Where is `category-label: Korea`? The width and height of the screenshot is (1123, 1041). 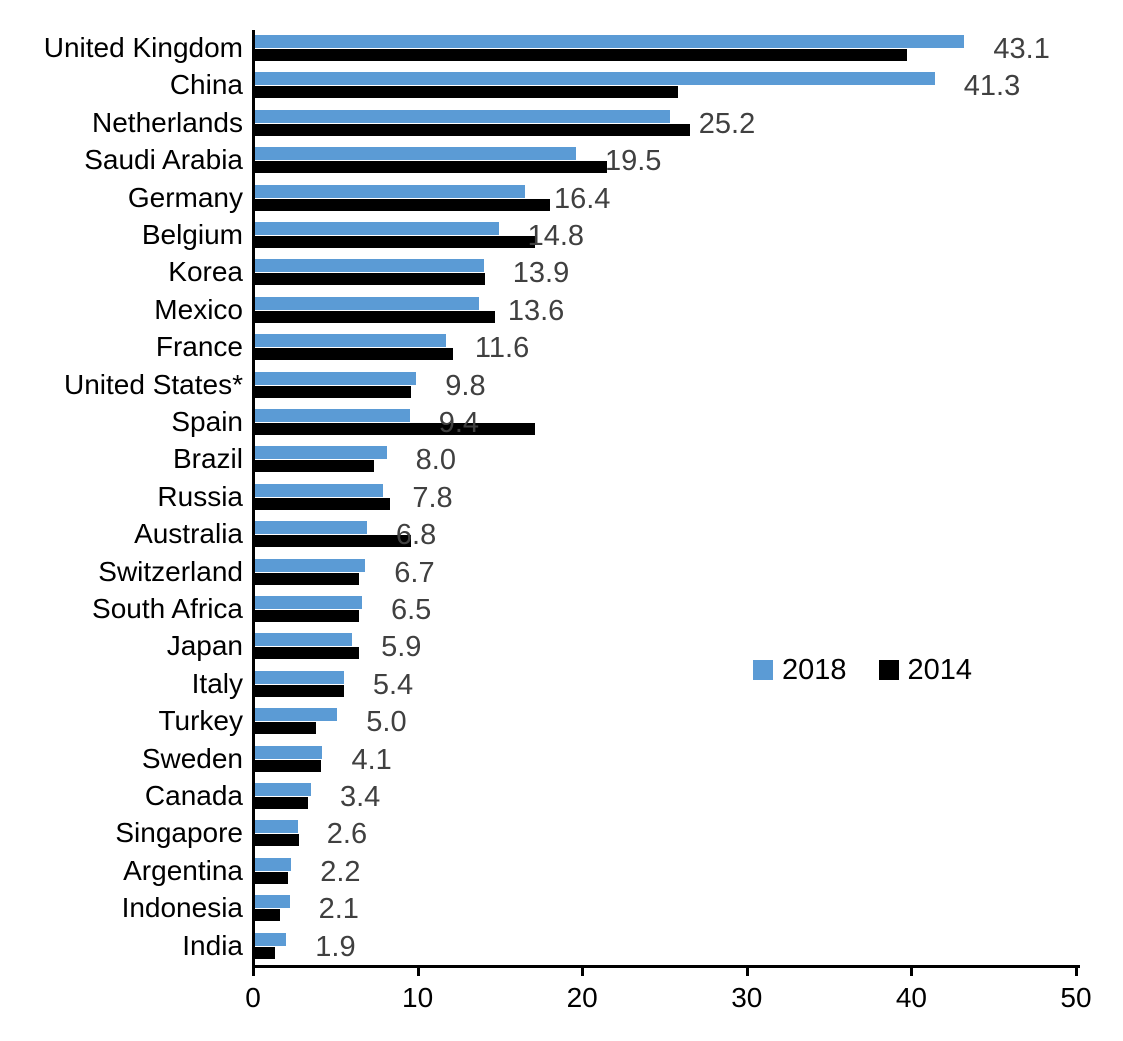
category-label: Korea is located at coordinates (205, 272).